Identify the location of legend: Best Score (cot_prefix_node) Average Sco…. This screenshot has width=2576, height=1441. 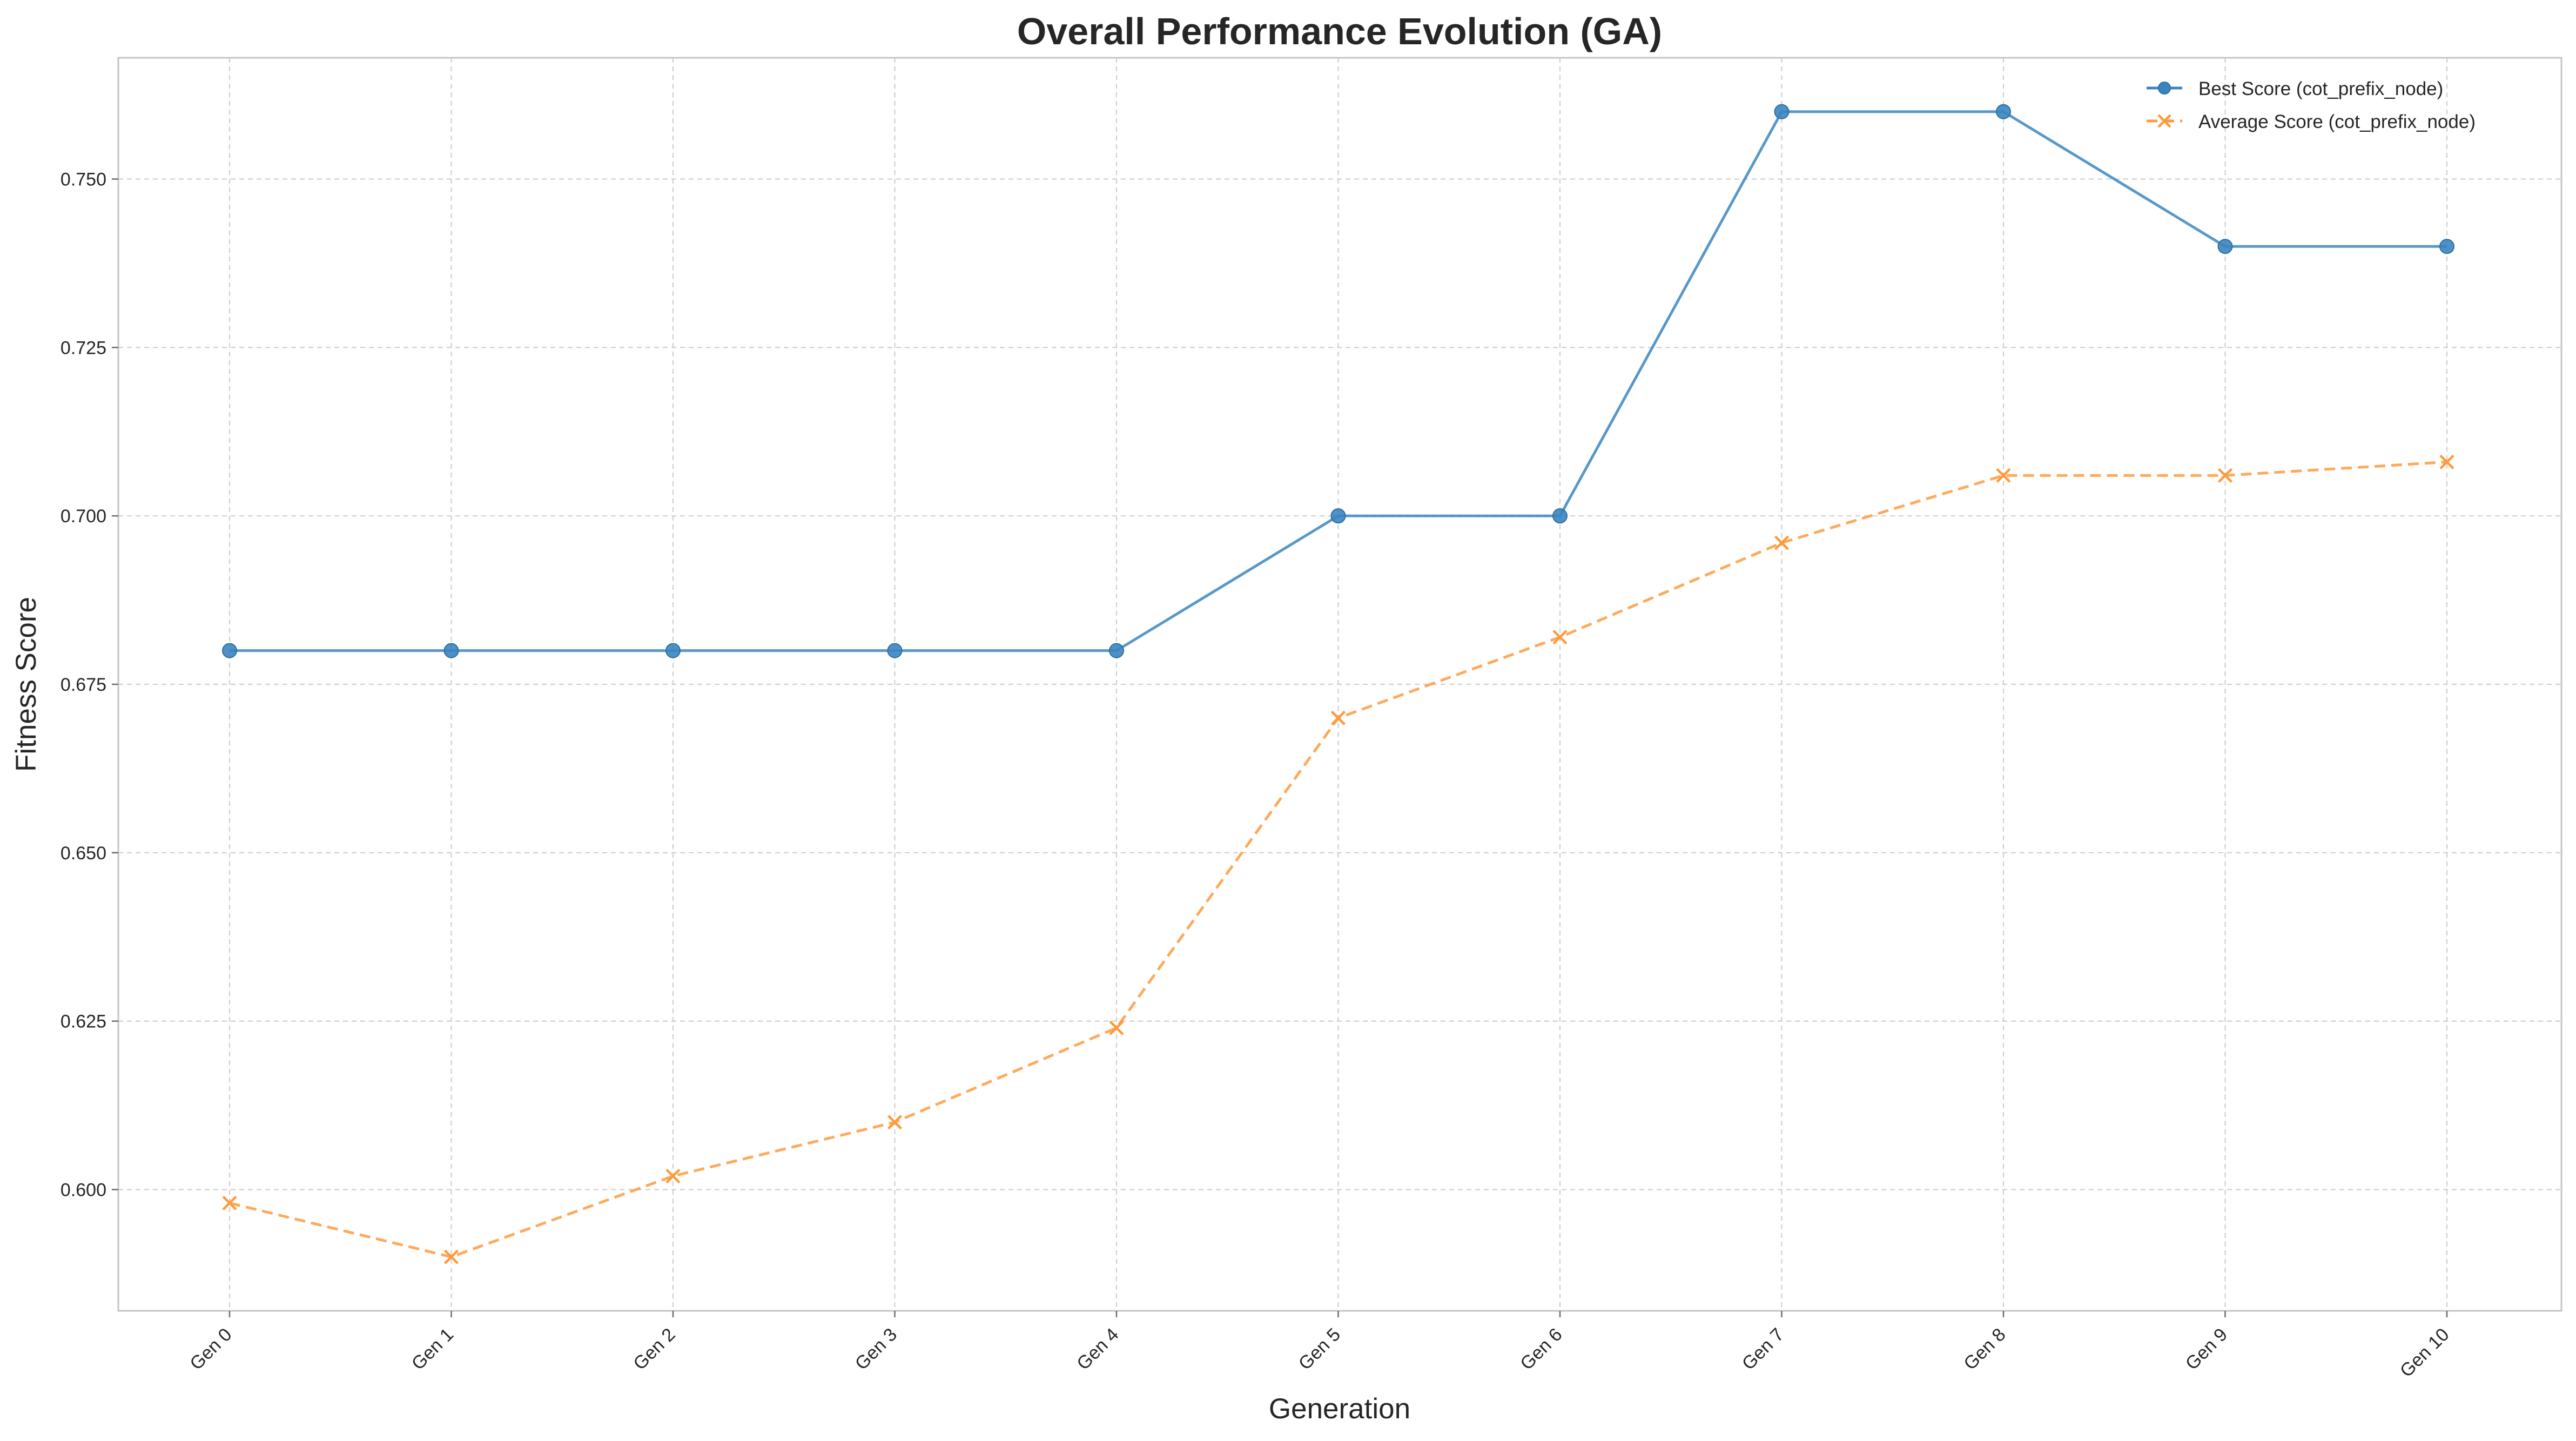
(2311, 105).